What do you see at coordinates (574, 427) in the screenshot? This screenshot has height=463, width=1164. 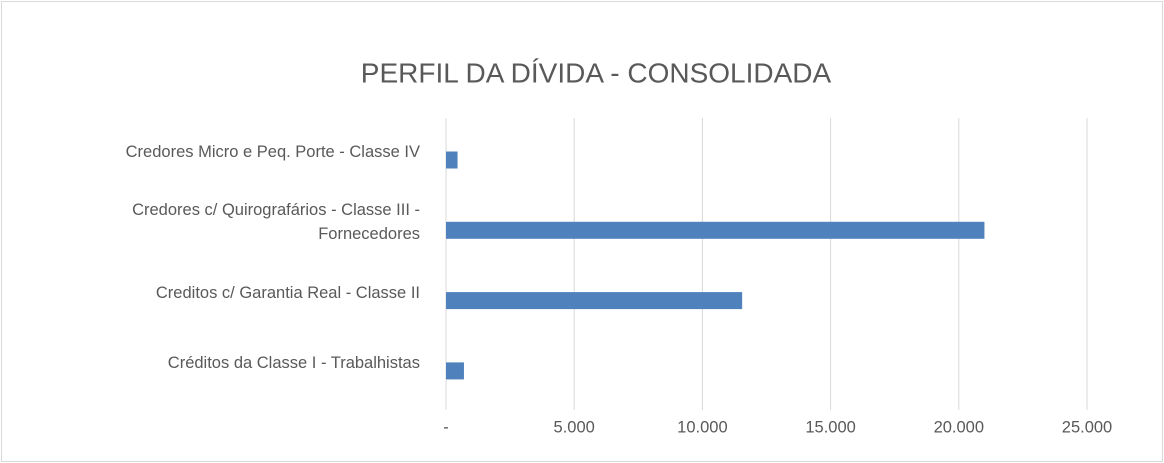 I see `x-tick-label: 5.000` at bounding box center [574, 427].